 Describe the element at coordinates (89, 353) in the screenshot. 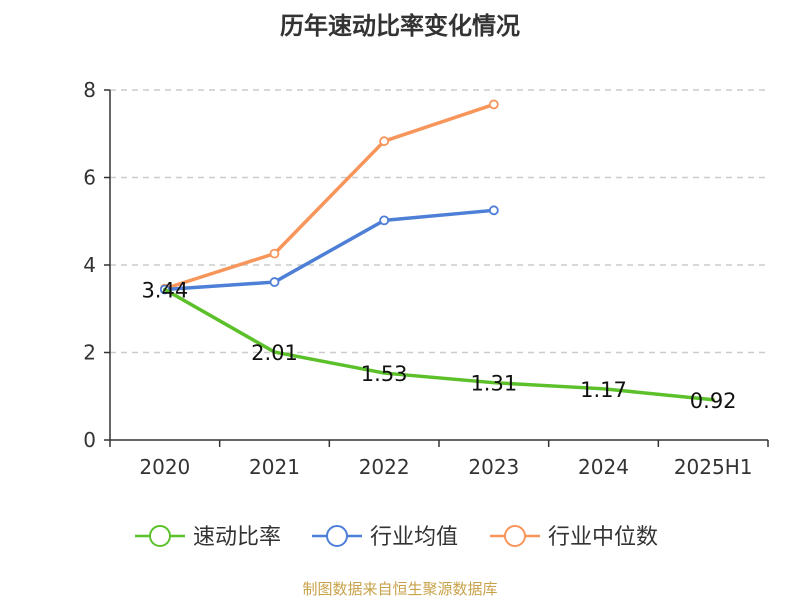

I see `y-tick-label-2: 2` at that location.